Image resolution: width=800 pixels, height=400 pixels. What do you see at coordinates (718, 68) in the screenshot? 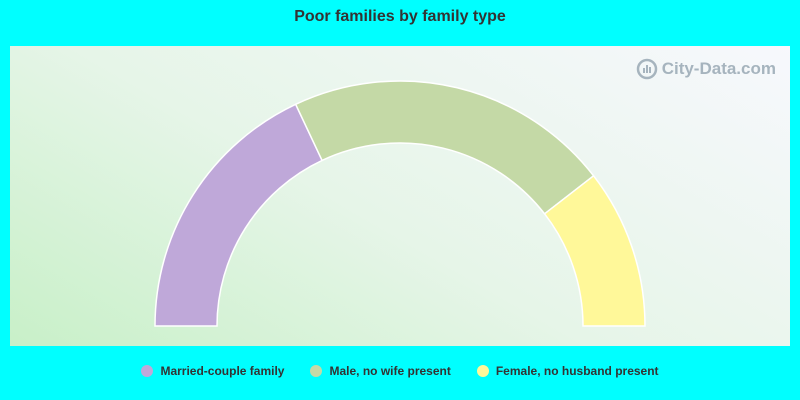
I see `watermark-text: City-Data.com` at bounding box center [718, 68].